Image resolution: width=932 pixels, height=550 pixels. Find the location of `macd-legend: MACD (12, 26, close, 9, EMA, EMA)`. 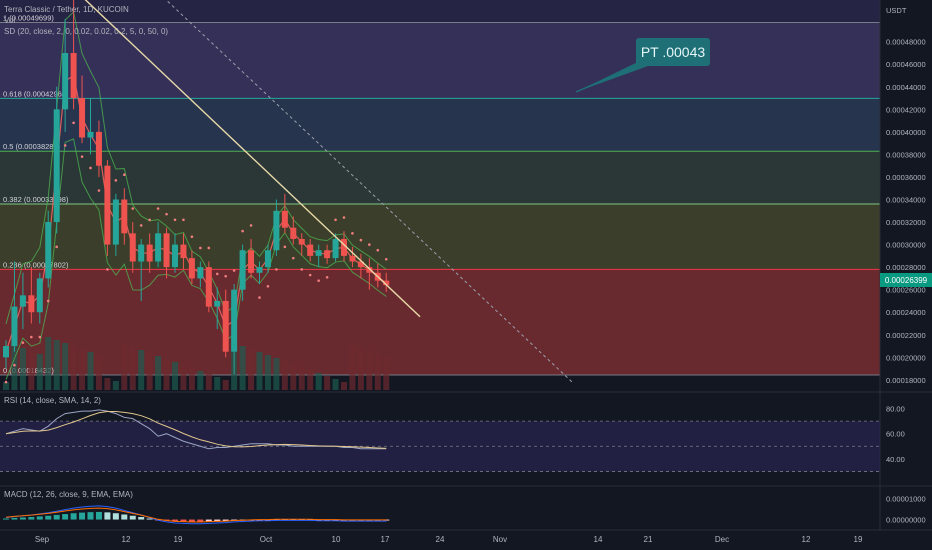

macd-legend: MACD (12, 26, close, 9, EMA, EMA) is located at coordinates (68, 494).